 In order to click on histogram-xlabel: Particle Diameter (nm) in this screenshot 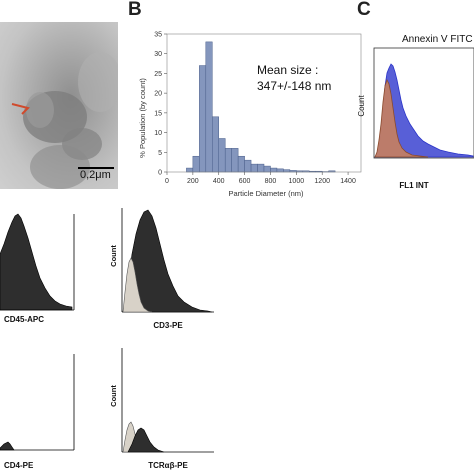, I will do `click(266, 193)`.